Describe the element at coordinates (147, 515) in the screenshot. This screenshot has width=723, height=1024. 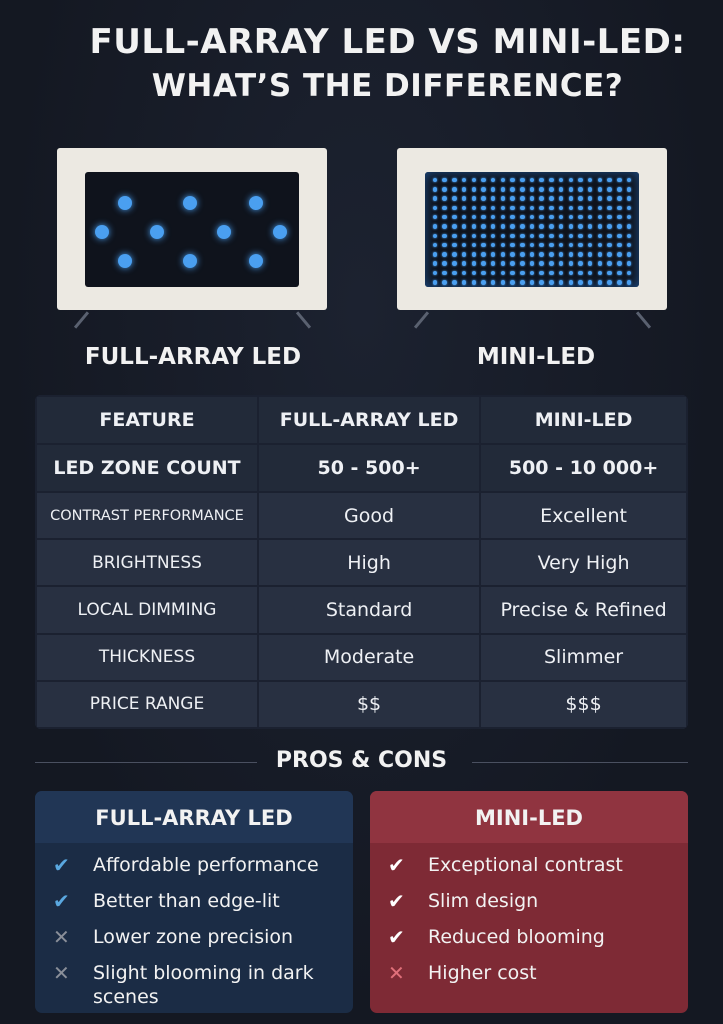
I see `feature-cell: CONTRAST PERFORMANCE` at that location.